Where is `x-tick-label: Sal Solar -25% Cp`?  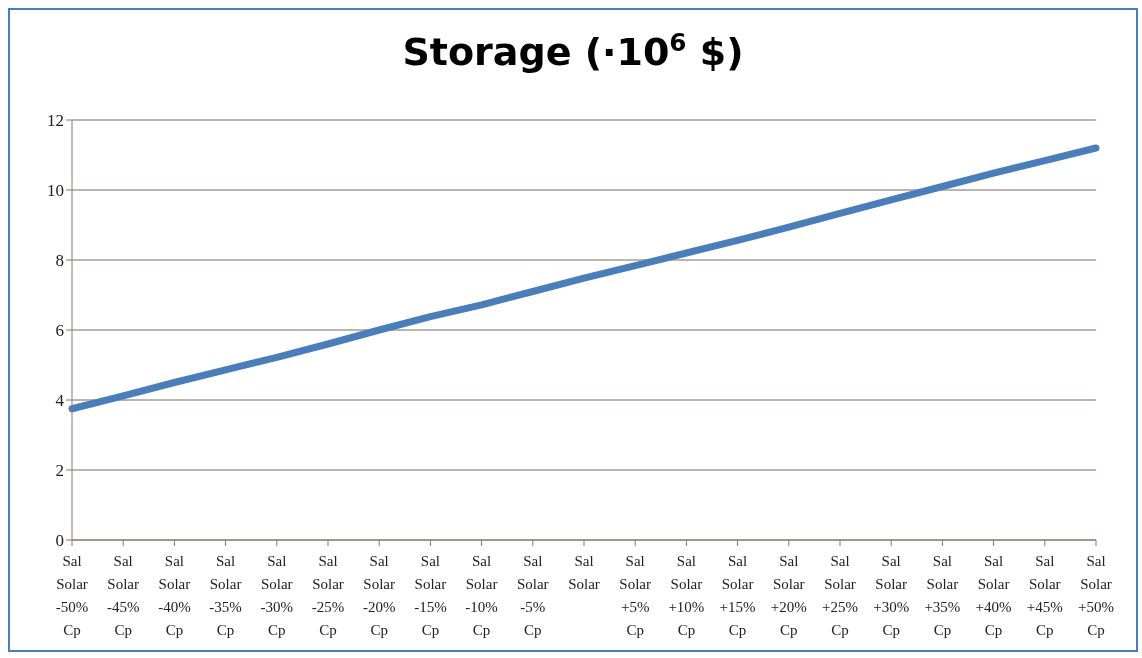 x-tick-label: Sal Solar -25% Cp is located at coordinates (328, 595).